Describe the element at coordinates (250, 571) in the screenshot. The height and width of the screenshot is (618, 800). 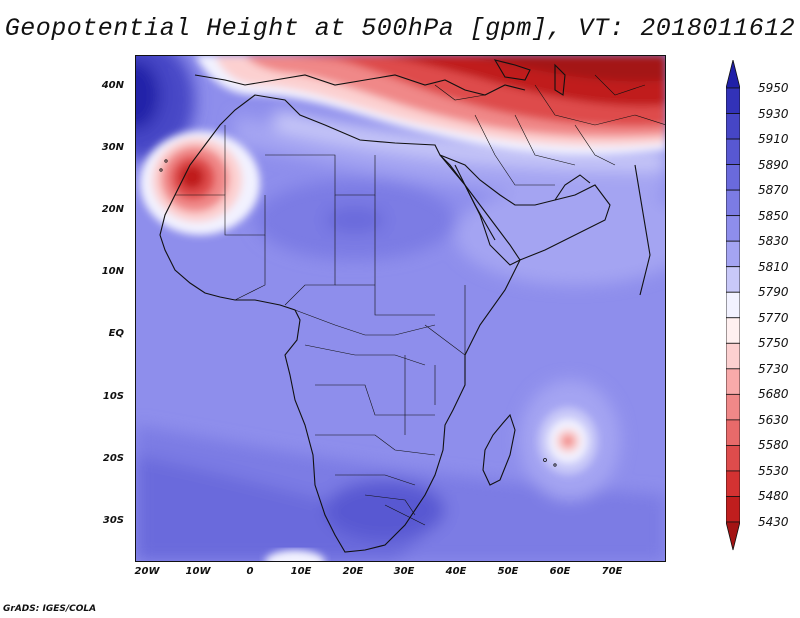
I see `lon-tick: 0` at that location.